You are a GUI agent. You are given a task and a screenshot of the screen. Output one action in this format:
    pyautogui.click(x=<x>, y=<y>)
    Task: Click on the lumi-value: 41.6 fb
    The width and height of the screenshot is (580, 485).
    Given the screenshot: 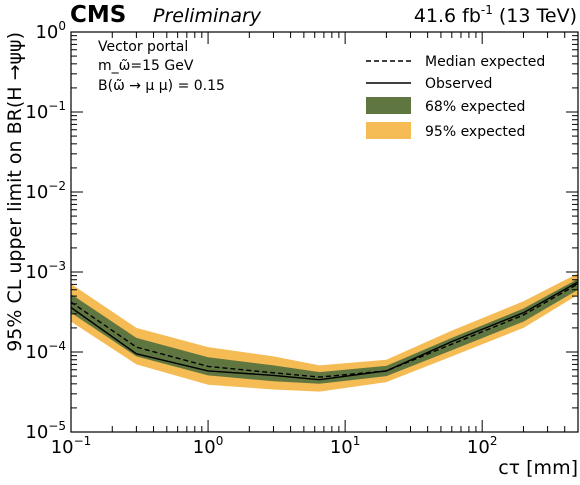 What is the action you would take?
    pyautogui.click(x=447, y=16)
    